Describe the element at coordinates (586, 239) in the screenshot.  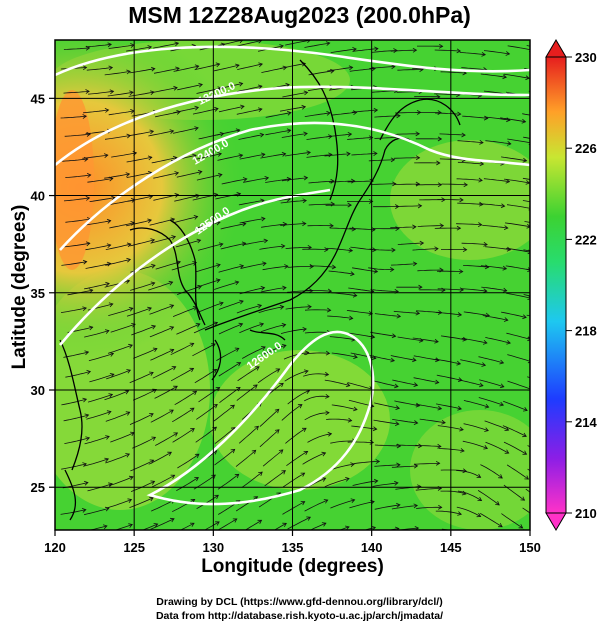
I see `colorbar-tick-label: 222` at that location.